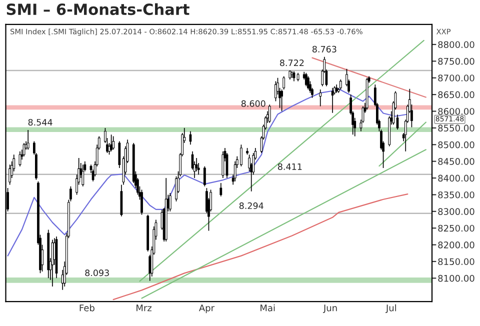 The width and height of the screenshot is (480, 326). I want to click on y-tick-label: 8200.00, so click(456, 245).